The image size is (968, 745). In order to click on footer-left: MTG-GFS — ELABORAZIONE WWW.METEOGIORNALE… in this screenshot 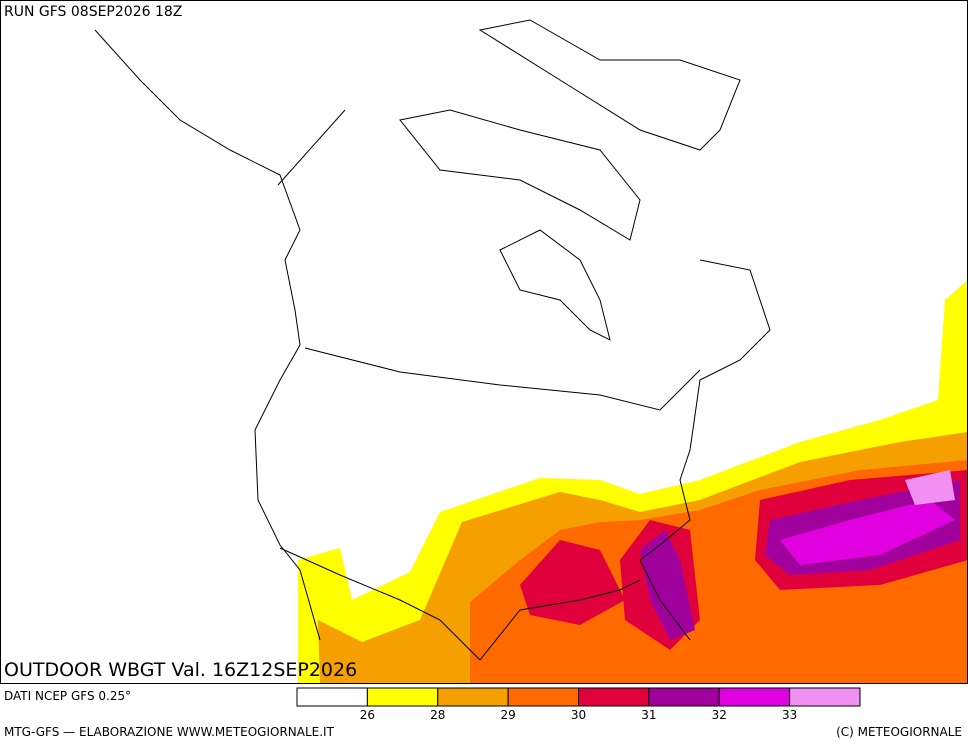, I will do `click(169, 732)`.